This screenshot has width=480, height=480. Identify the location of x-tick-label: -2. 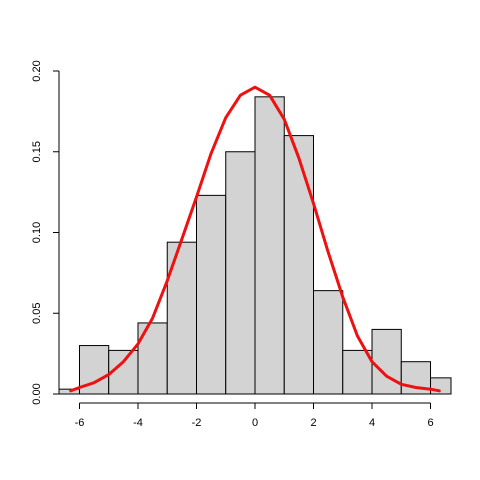
(197, 423).